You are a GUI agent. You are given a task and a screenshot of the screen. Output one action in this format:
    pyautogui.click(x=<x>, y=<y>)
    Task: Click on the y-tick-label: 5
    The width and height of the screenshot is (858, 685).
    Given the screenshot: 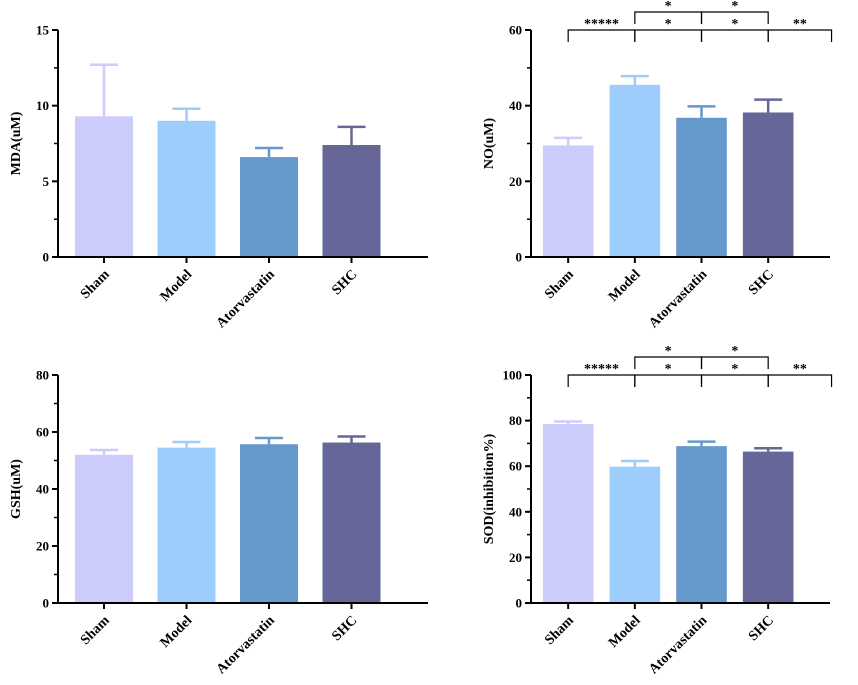 What is the action you would take?
    pyautogui.click(x=46, y=181)
    